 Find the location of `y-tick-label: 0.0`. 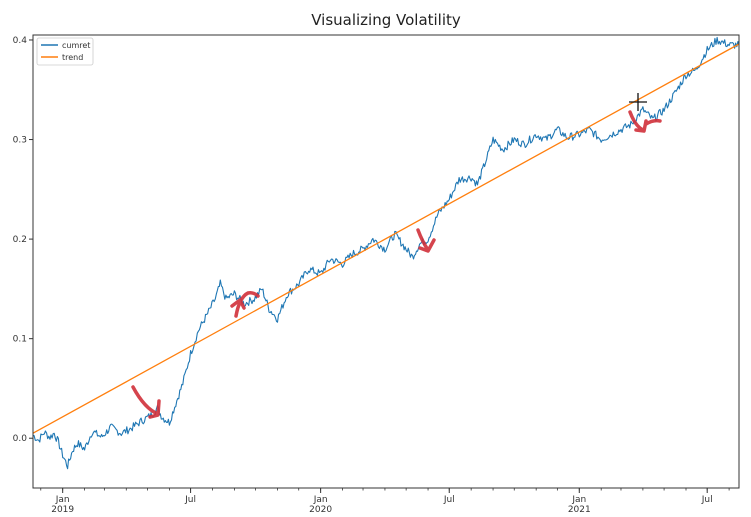

y-tick-label: 0.0 is located at coordinates (20, 439).